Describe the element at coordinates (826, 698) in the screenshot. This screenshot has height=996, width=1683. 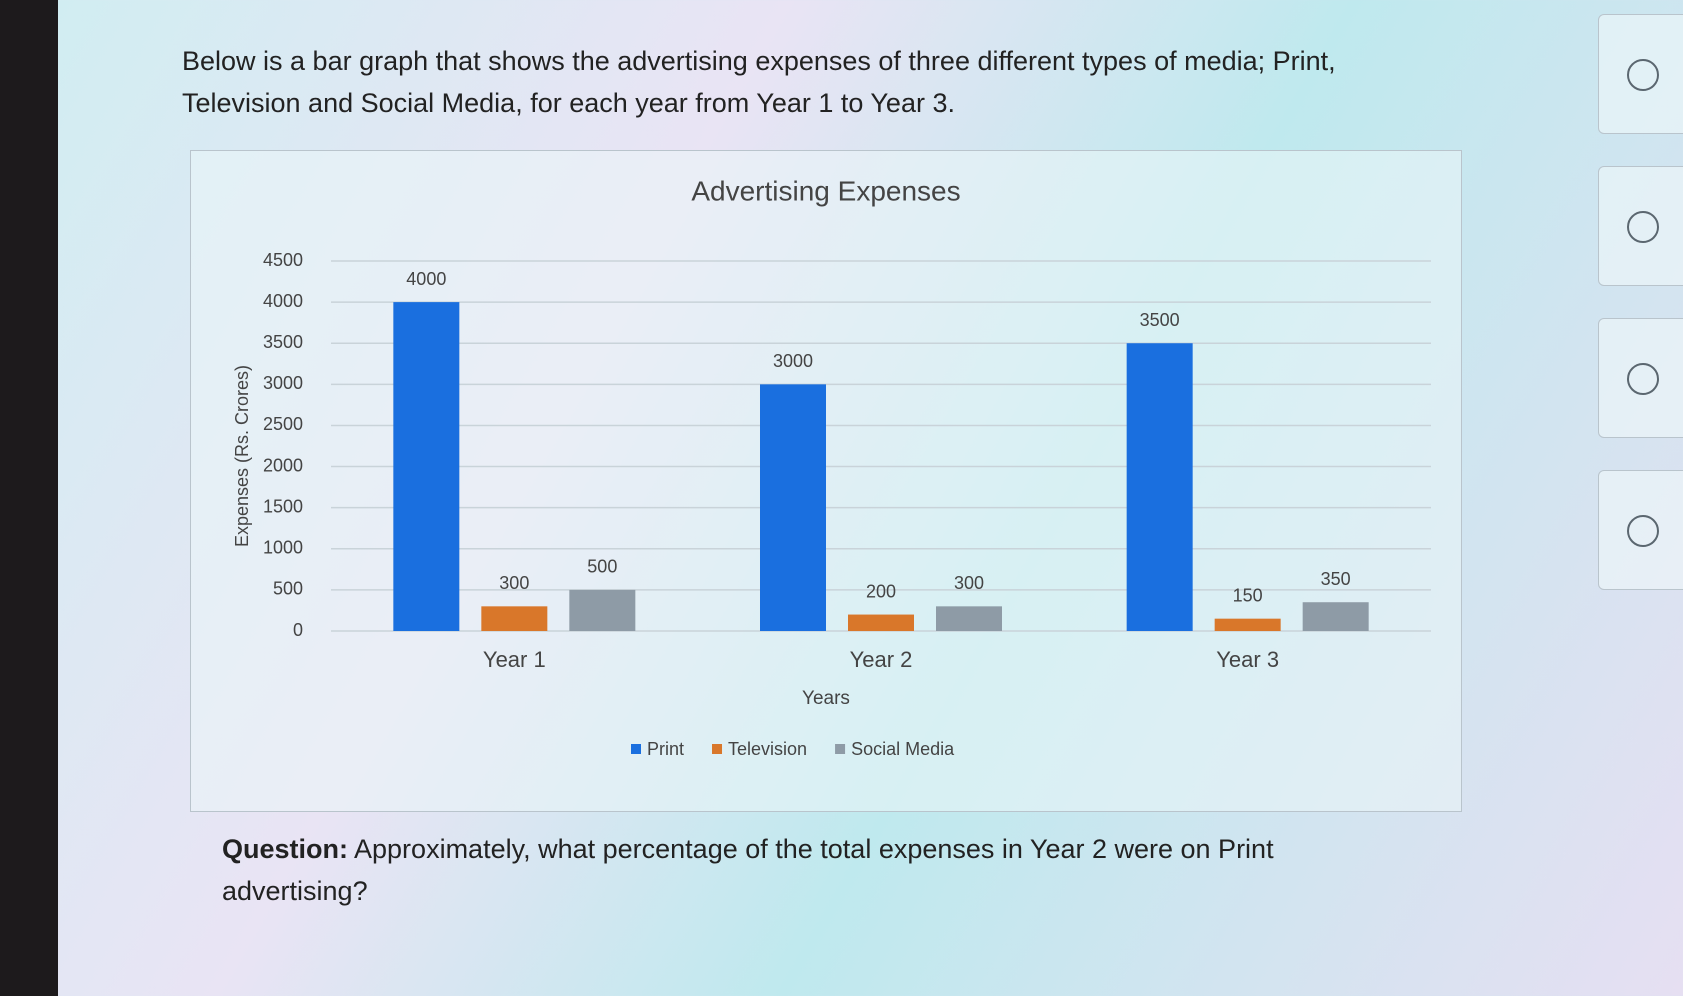
I see `x-axis-label: Years` at that location.